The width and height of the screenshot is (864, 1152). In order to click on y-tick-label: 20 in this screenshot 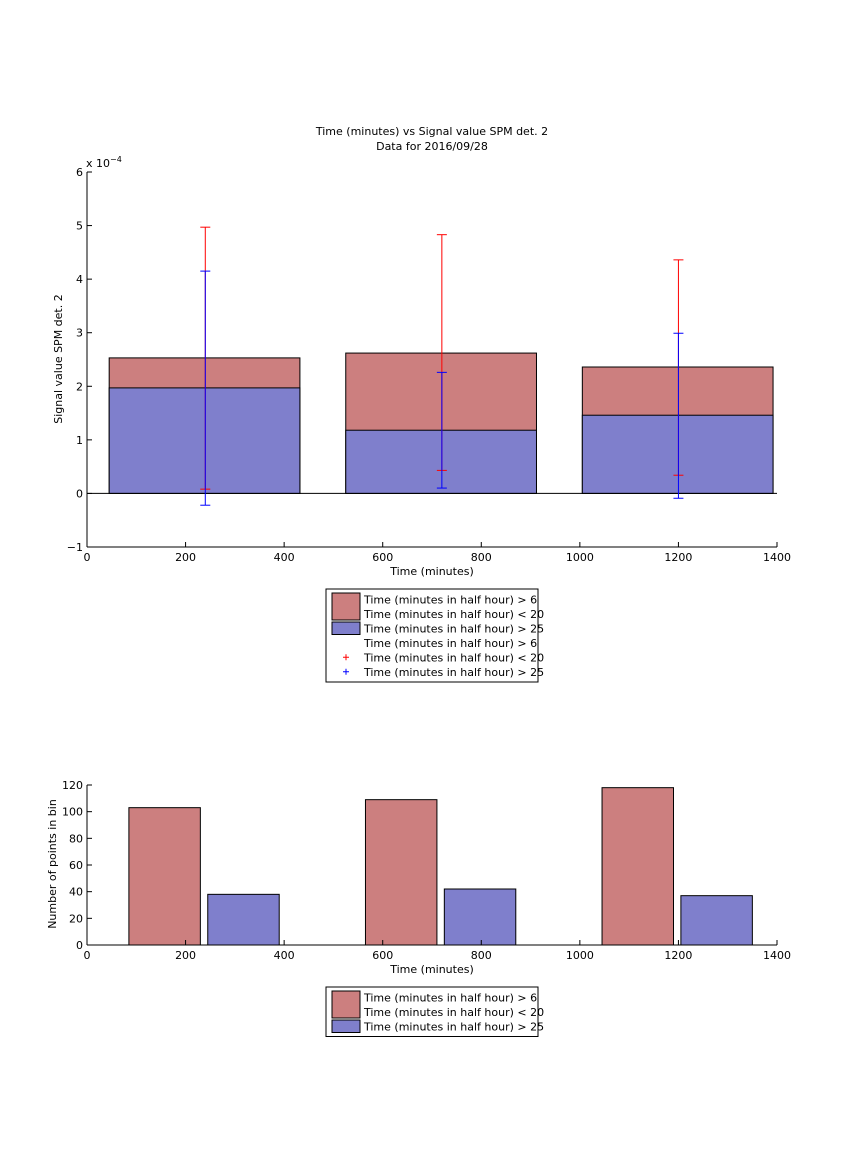, I will do `click(76, 918)`.